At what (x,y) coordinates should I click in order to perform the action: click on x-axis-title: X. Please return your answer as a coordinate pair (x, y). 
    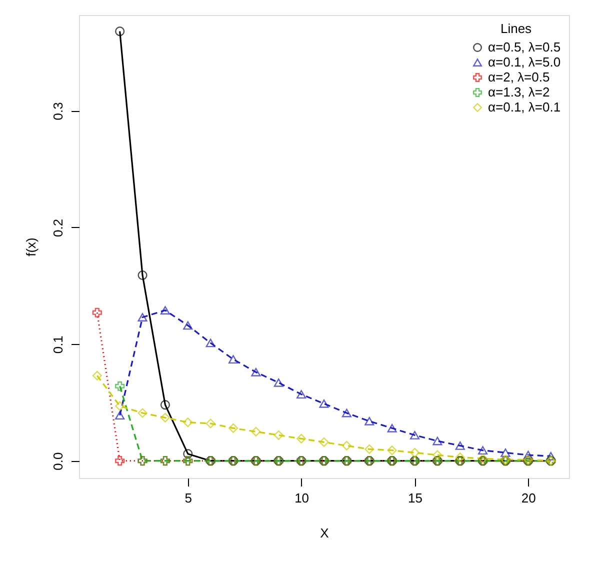
    Looking at the image, I should click on (325, 533).